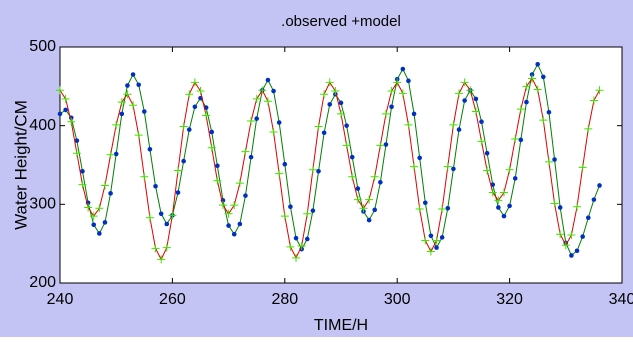 This screenshot has width=633, height=342. Describe the element at coordinates (621, 299) in the screenshot. I see `x-tick-label: 340` at that location.